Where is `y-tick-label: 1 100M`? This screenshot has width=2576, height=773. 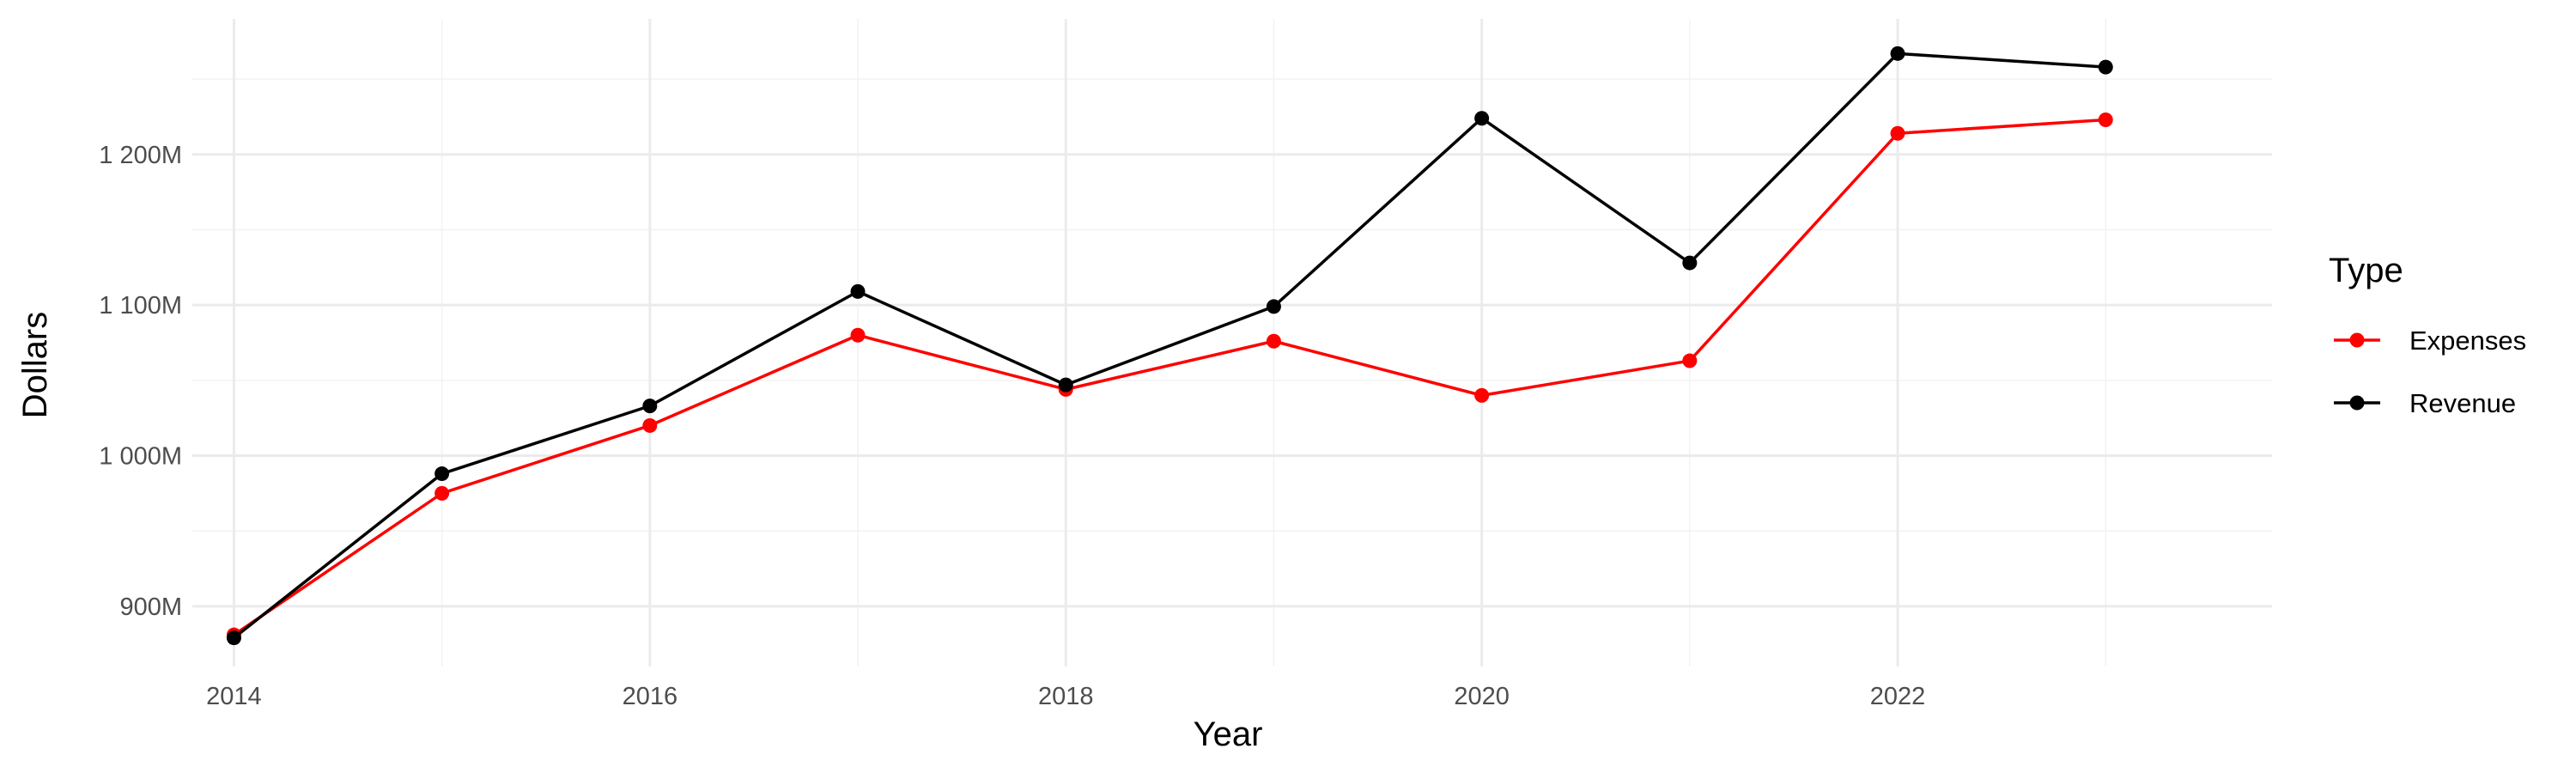
y-tick-label: 1 100M is located at coordinates (140, 306).